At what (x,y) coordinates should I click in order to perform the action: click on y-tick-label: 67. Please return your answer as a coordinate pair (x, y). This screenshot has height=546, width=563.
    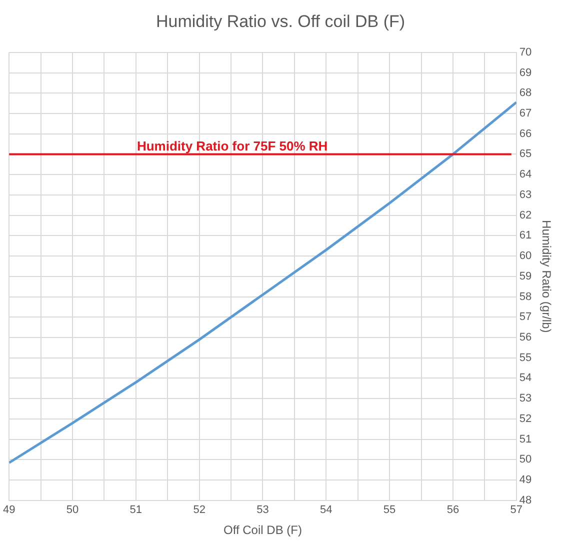
    Looking at the image, I should click on (525, 114).